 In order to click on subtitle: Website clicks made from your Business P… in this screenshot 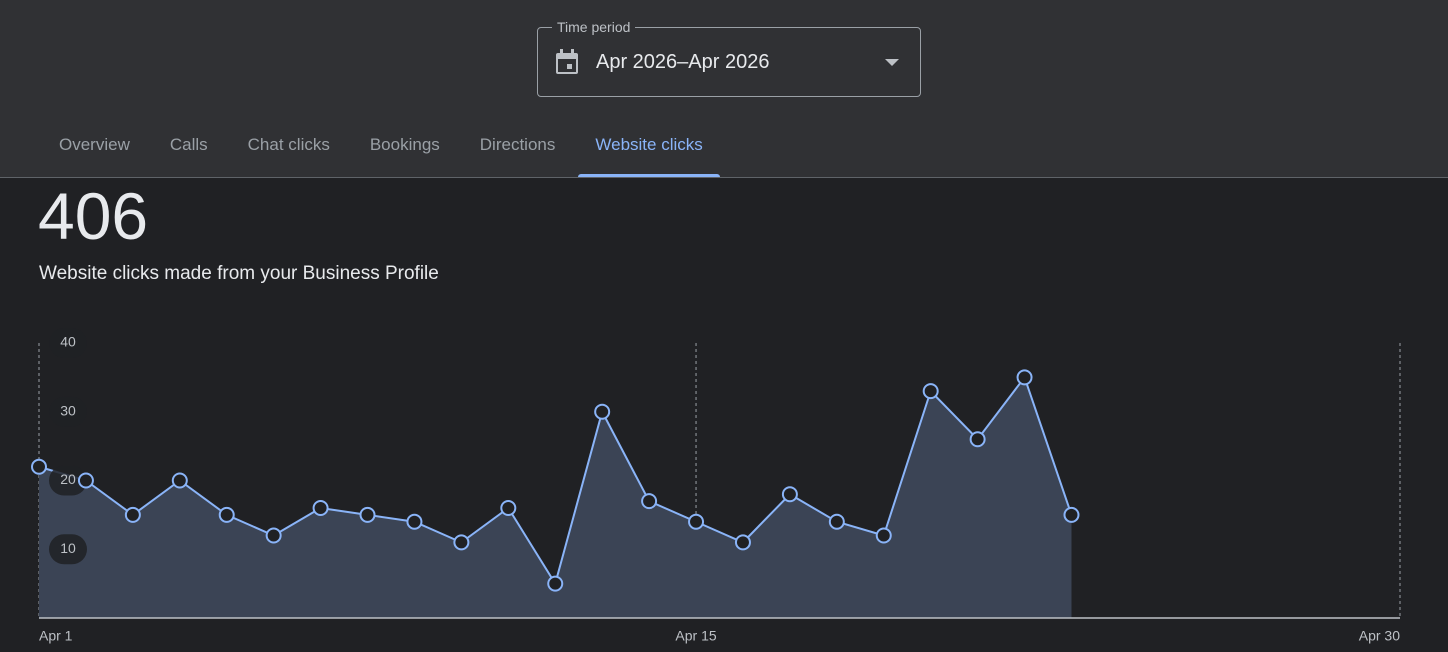, I will do `click(239, 273)`.